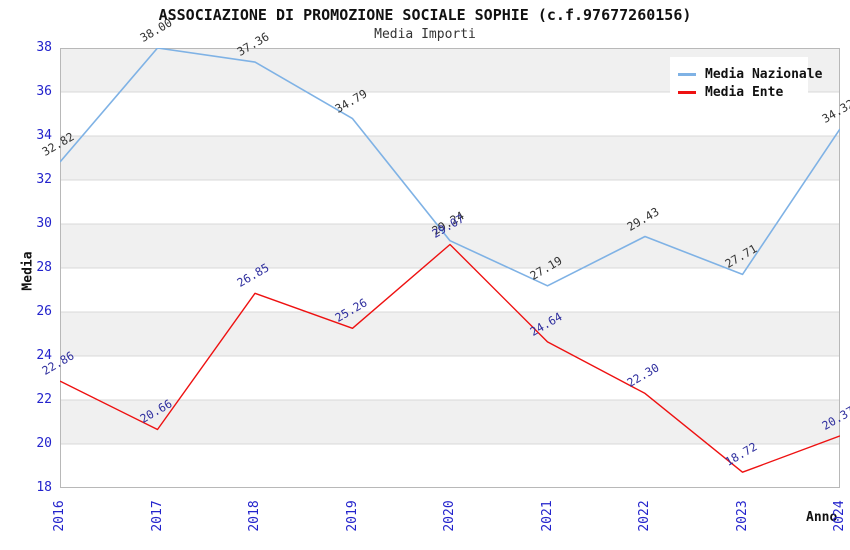 The width and height of the screenshot is (850, 550). What do you see at coordinates (44, 443) in the screenshot?
I see `y-tick-label: 20` at bounding box center [44, 443].